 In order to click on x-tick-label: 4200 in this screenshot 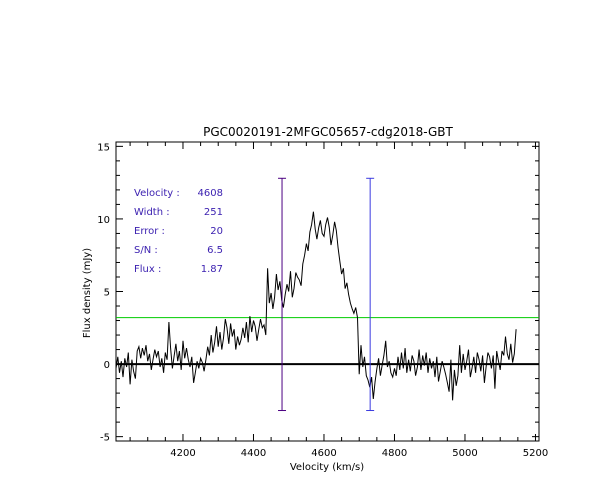, I will do `click(182, 453)`.